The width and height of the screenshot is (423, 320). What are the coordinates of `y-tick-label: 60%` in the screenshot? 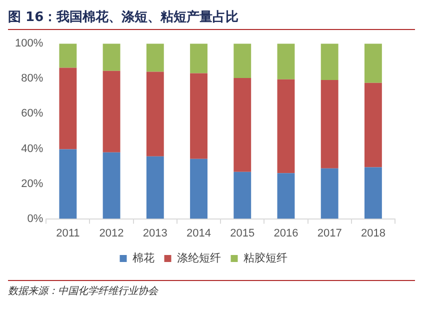 It's located at (32, 114).